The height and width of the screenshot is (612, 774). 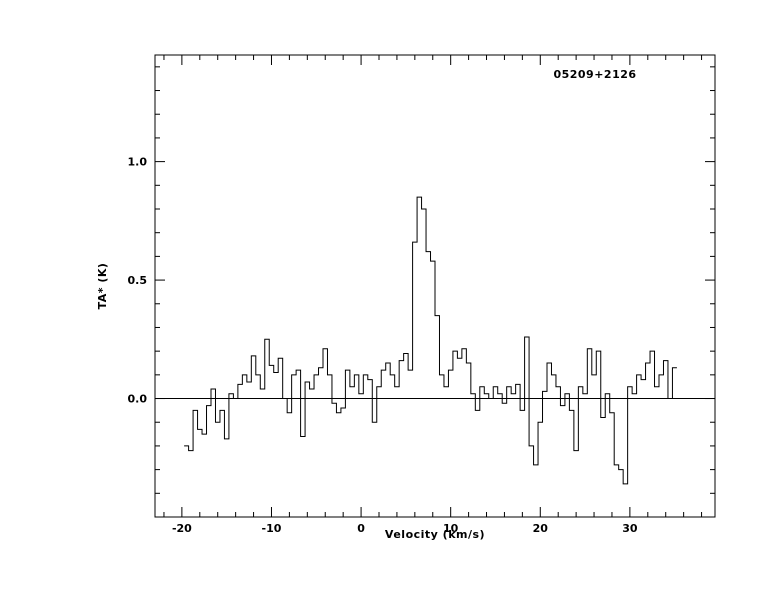 I want to click on y-tick-label: 0.0, so click(x=138, y=399).